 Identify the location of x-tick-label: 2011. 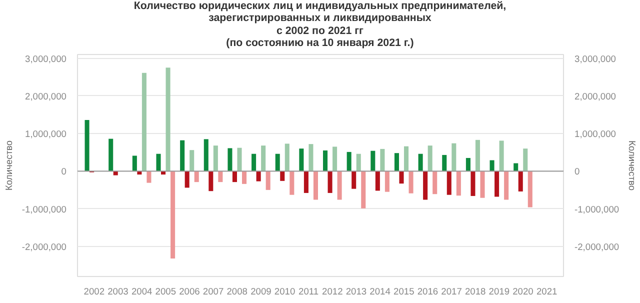
(308, 291).